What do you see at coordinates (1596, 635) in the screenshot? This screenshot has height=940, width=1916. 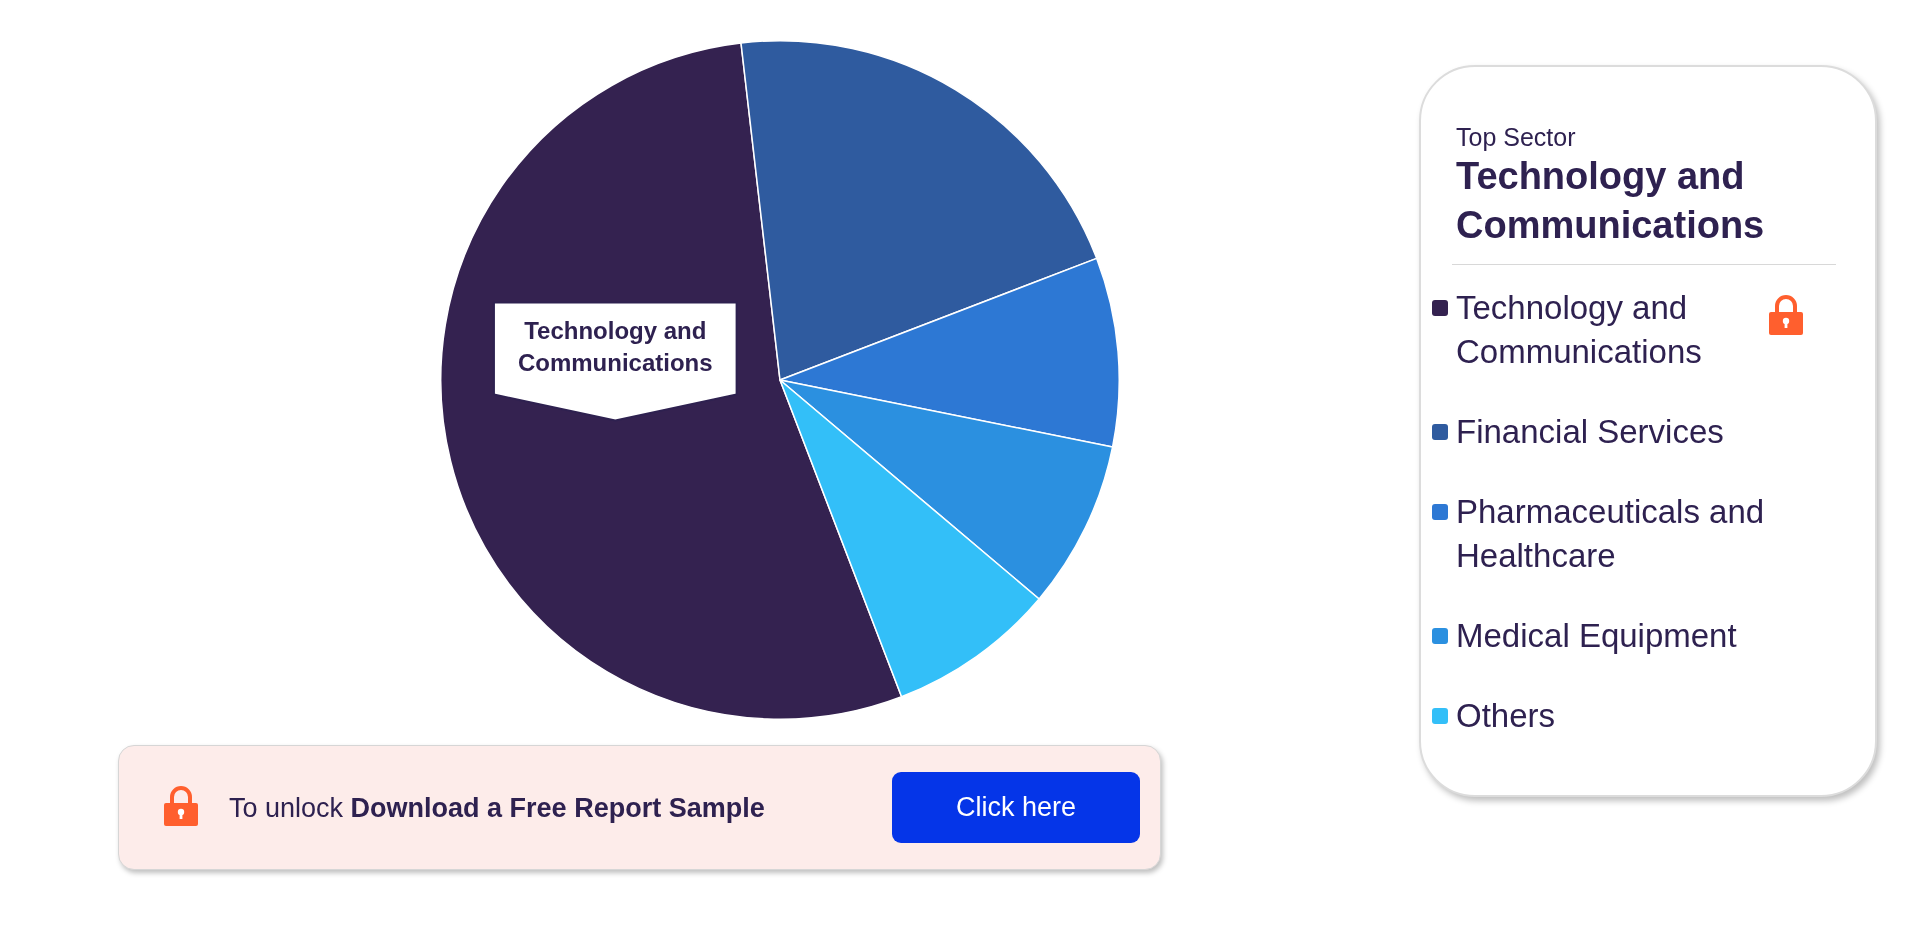 I see `legend-label: Medical Equipment` at bounding box center [1596, 635].